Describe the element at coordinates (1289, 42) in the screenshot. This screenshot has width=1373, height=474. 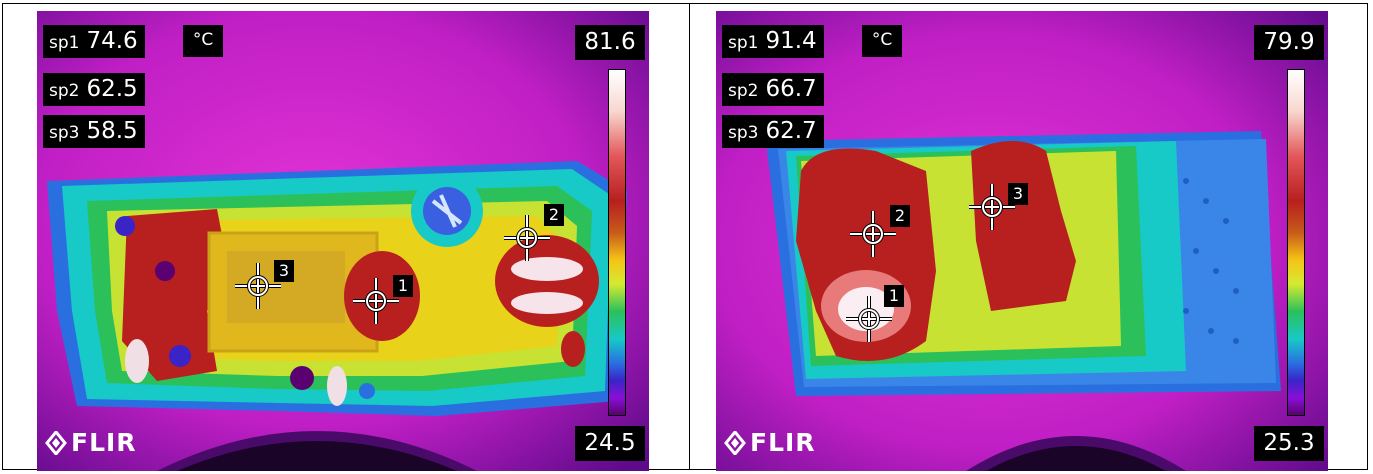
I see `scale-max-value: 79.9` at that location.